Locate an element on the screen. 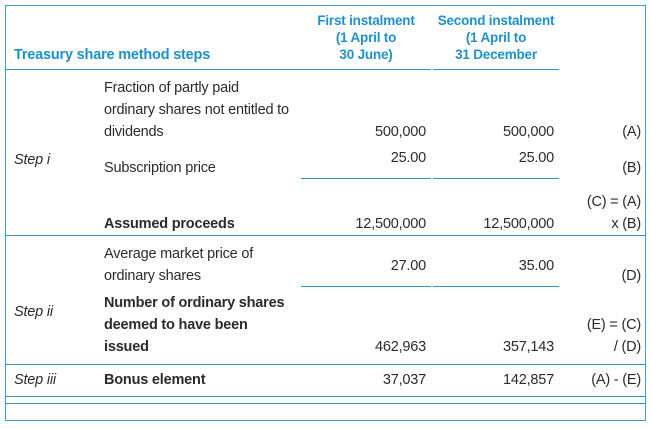  first-instalment-value: 12,500,000 is located at coordinates (390, 224).